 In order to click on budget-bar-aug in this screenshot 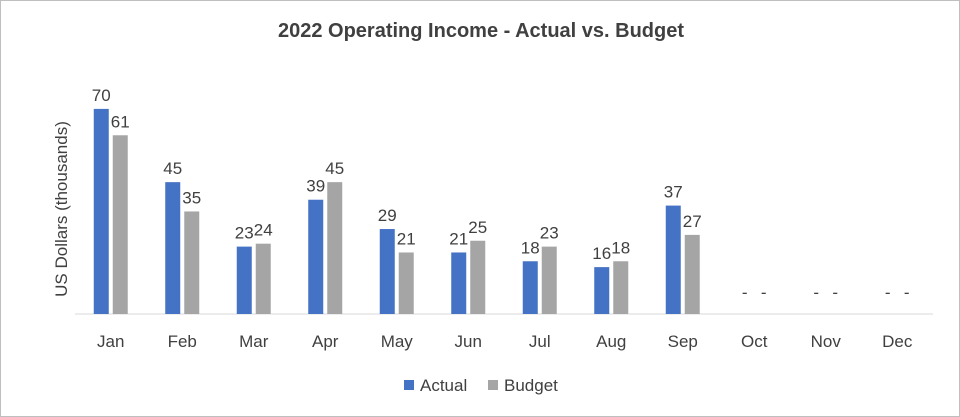, I will do `click(621, 287)`.